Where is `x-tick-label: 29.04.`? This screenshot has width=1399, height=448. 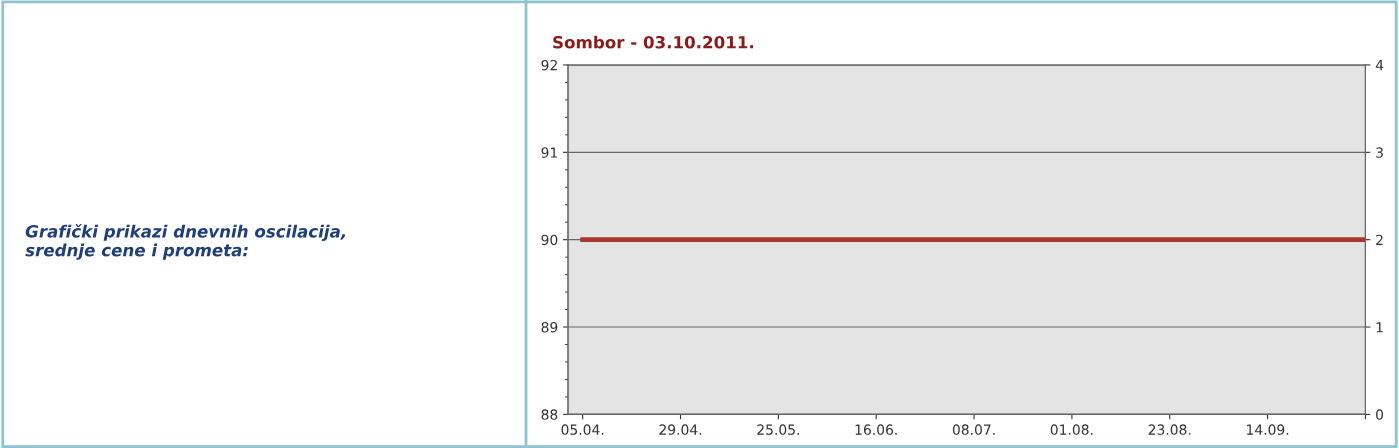
x-tick-label: 29.04. is located at coordinates (680, 429).